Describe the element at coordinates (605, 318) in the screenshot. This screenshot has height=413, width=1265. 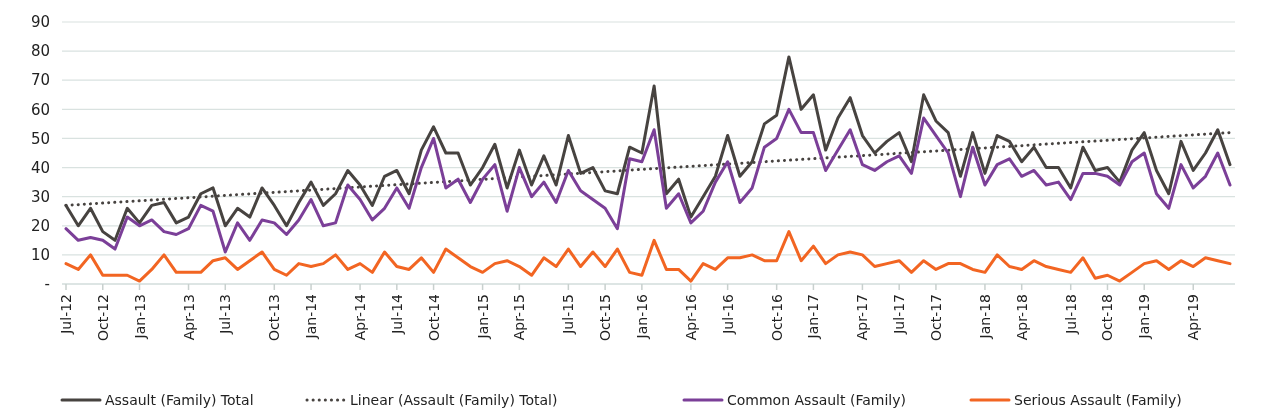
I see `x-tick-label: Oct-15` at that location.